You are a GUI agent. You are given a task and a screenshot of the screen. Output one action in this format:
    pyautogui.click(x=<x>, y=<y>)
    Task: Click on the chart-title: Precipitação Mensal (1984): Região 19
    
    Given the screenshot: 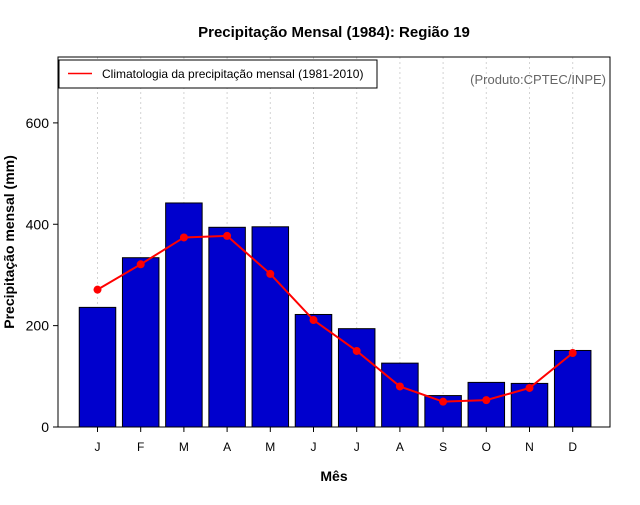 What is the action you would take?
    pyautogui.click(x=334, y=32)
    